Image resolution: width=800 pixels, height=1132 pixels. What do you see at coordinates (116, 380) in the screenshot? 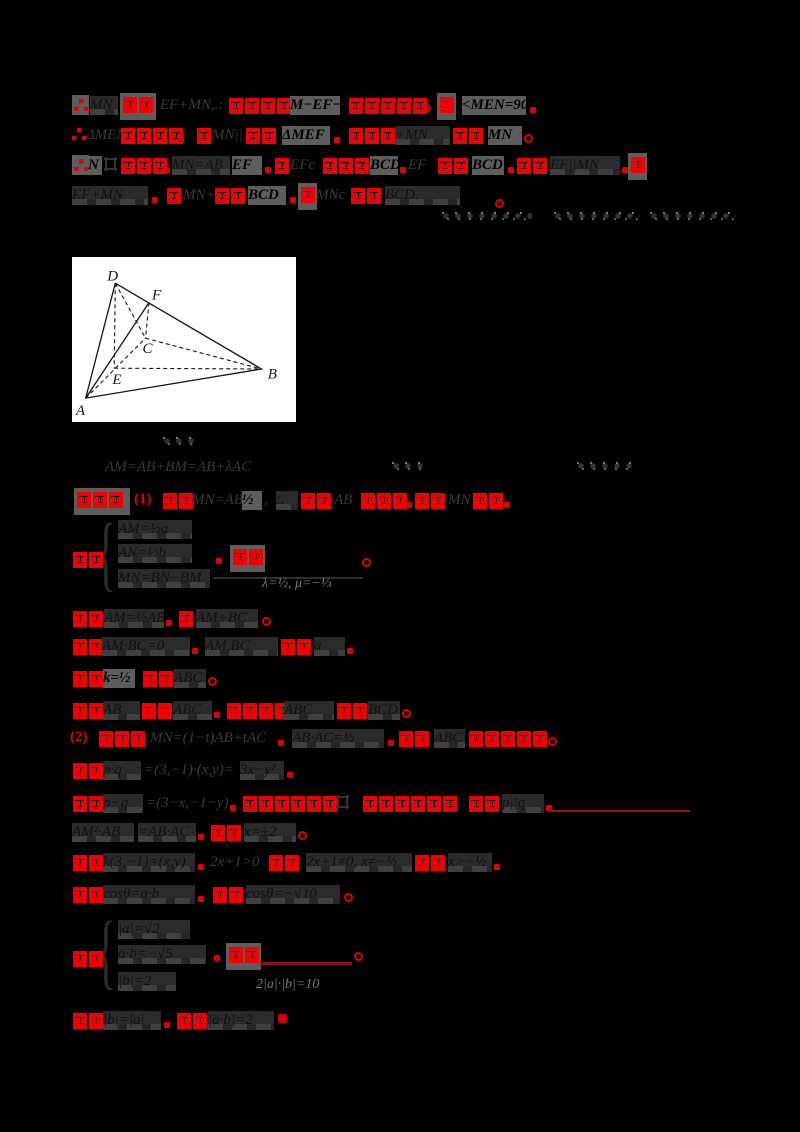
I see `svg-text: E` at bounding box center [116, 380].